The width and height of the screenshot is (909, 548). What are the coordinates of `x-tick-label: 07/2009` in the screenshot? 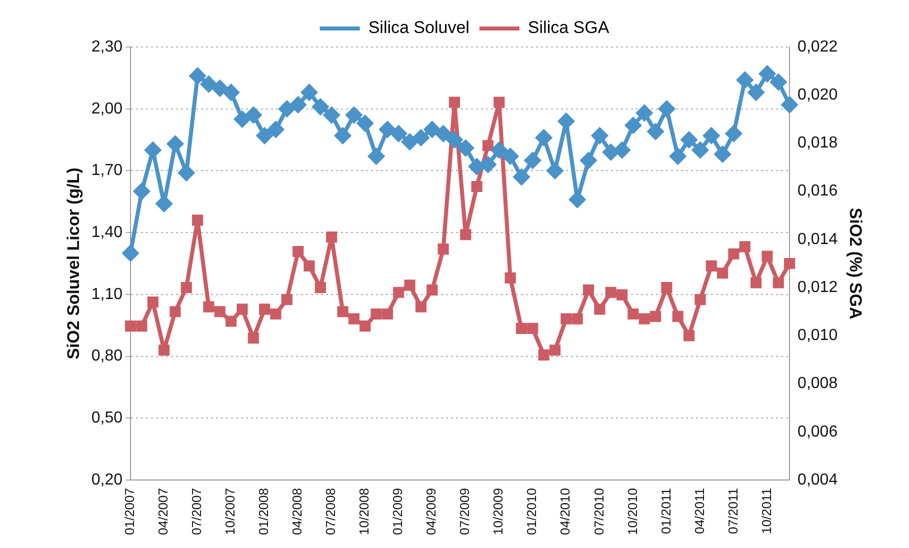 It's located at (464, 512).